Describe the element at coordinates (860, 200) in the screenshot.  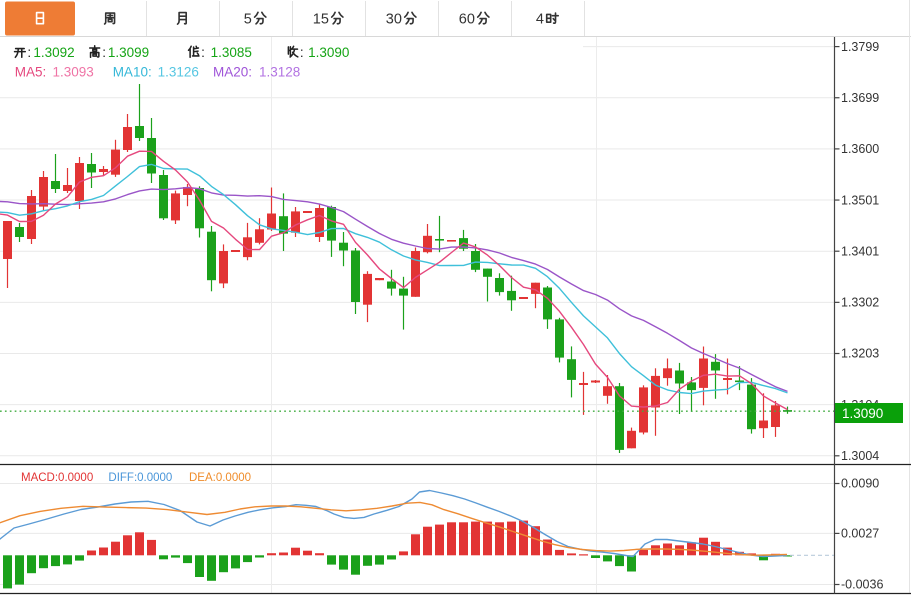
I see `svg-text: 1.3501` at that location.